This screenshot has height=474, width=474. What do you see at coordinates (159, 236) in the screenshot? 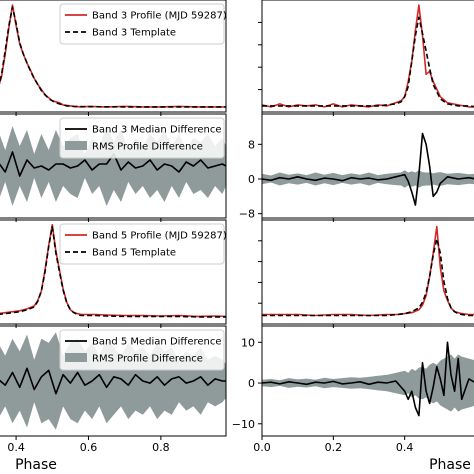
I see `legend-label: Band 5 Profile (MJD 59287)` at bounding box center [159, 236].